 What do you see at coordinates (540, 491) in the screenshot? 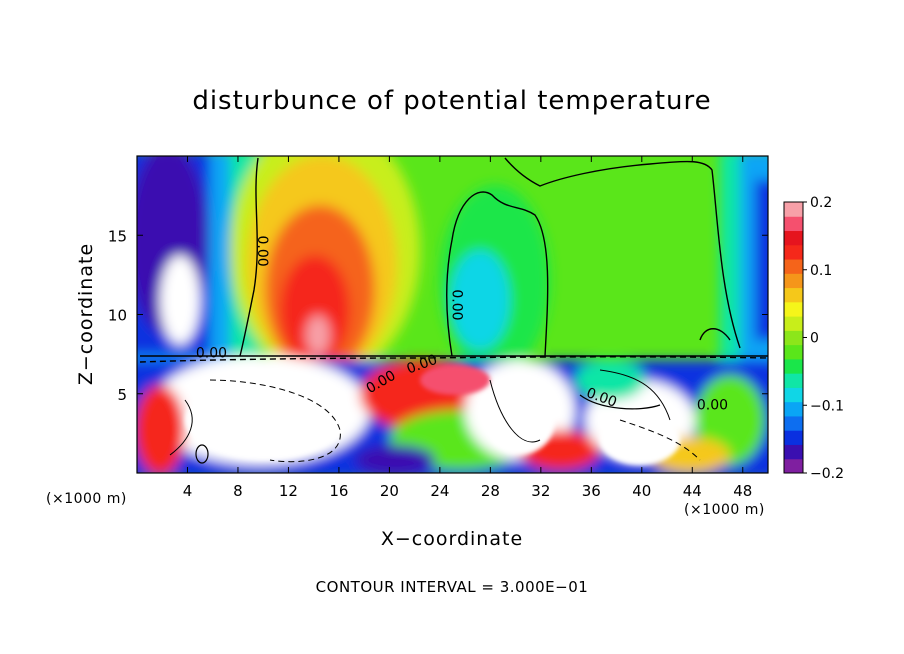
I see `x-tick-label: 32` at bounding box center [540, 491].